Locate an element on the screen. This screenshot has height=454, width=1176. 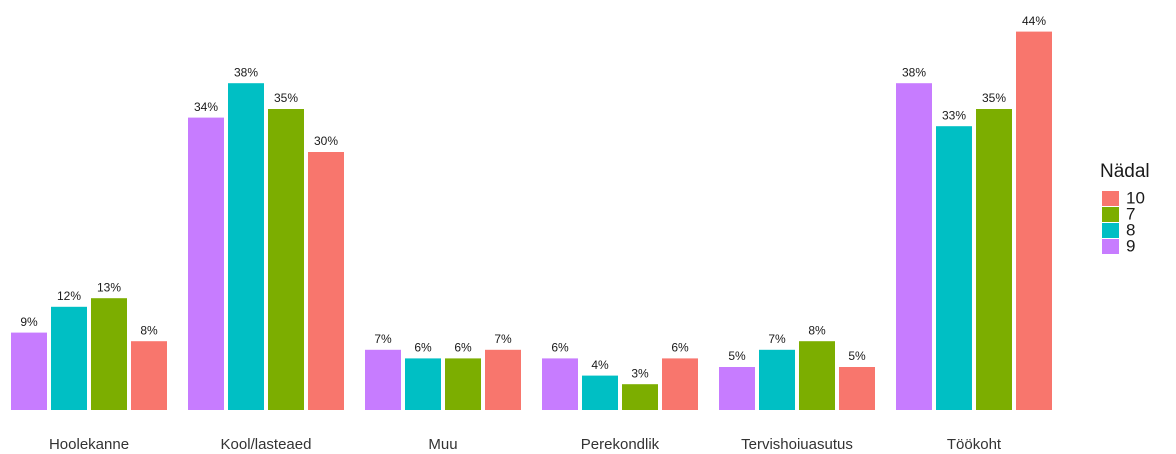
value-label: 9% is located at coordinates (29, 322).